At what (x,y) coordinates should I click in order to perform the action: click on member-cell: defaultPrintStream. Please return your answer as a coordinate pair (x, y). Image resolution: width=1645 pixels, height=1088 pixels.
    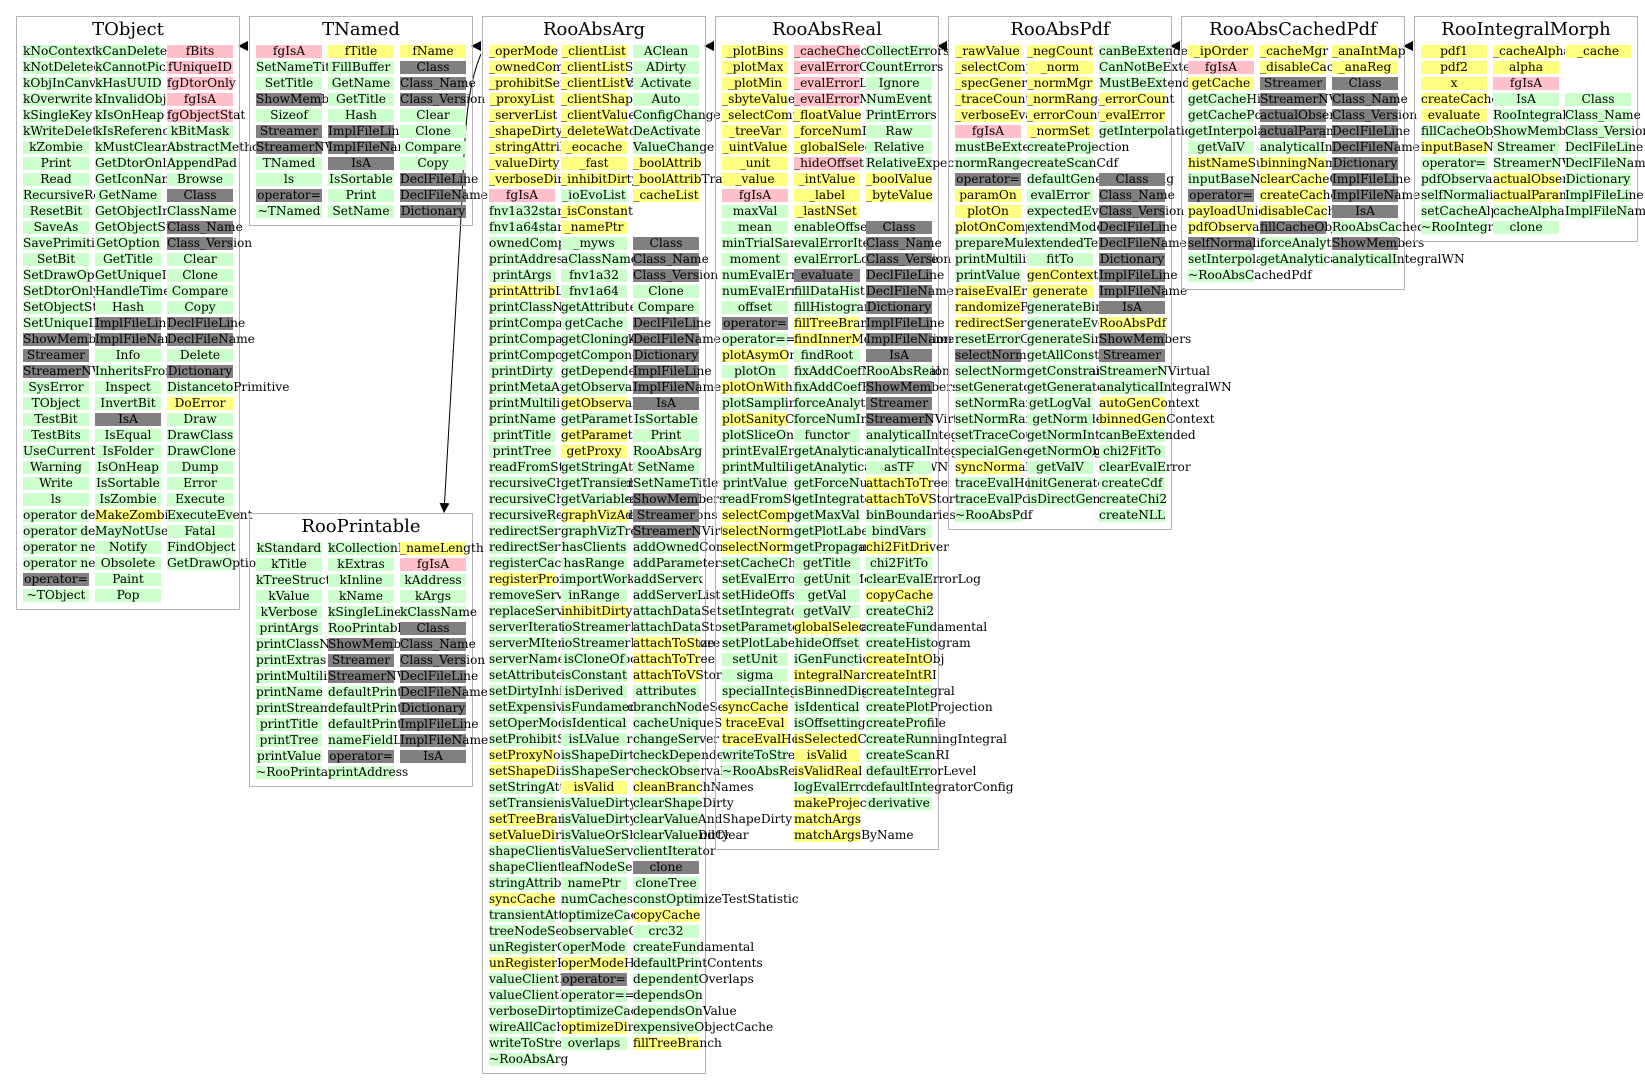
    Looking at the image, I should click on (388, 708).